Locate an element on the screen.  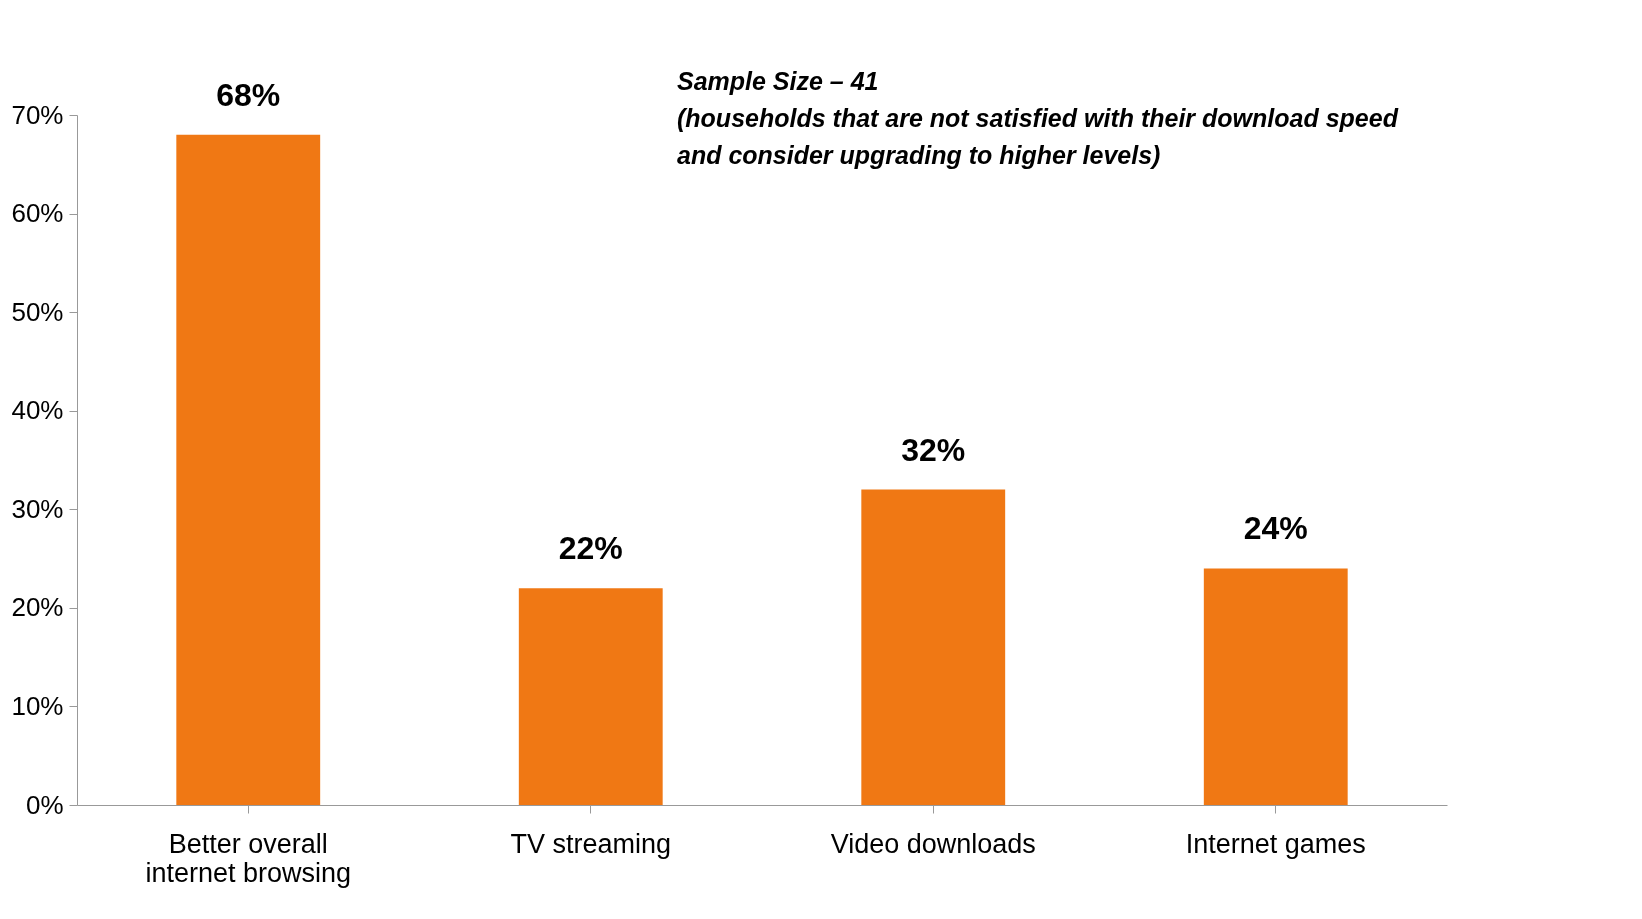
y-tick-label: 0% is located at coordinates (44, 804).